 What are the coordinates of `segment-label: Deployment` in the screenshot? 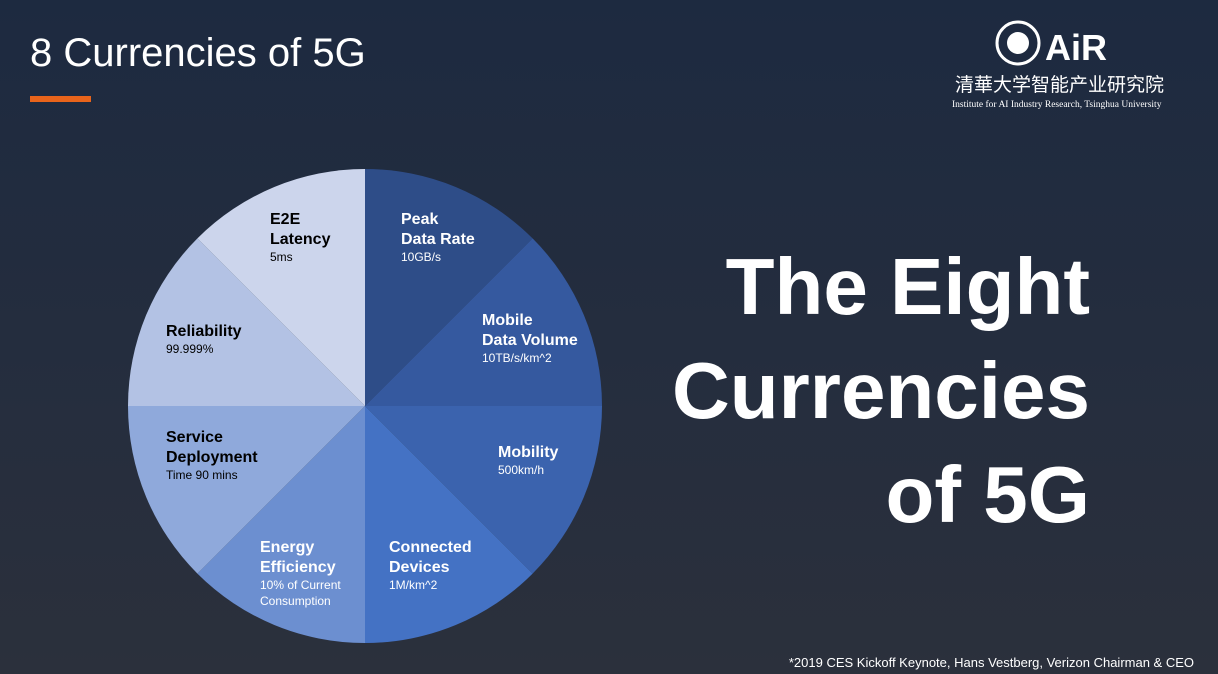 It's located at (212, 457).